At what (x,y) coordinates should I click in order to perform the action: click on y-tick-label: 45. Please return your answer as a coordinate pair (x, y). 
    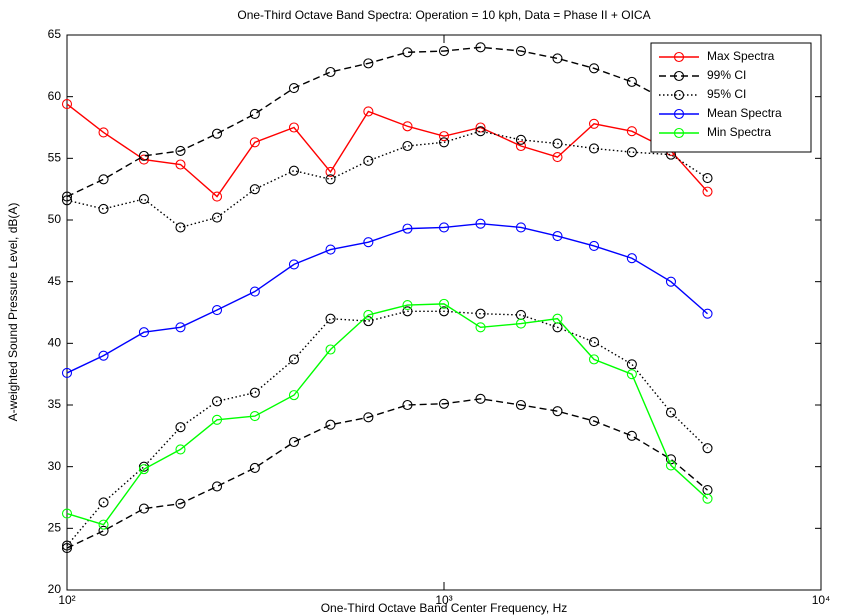
    Looking at the image, I should click on (55, 281).